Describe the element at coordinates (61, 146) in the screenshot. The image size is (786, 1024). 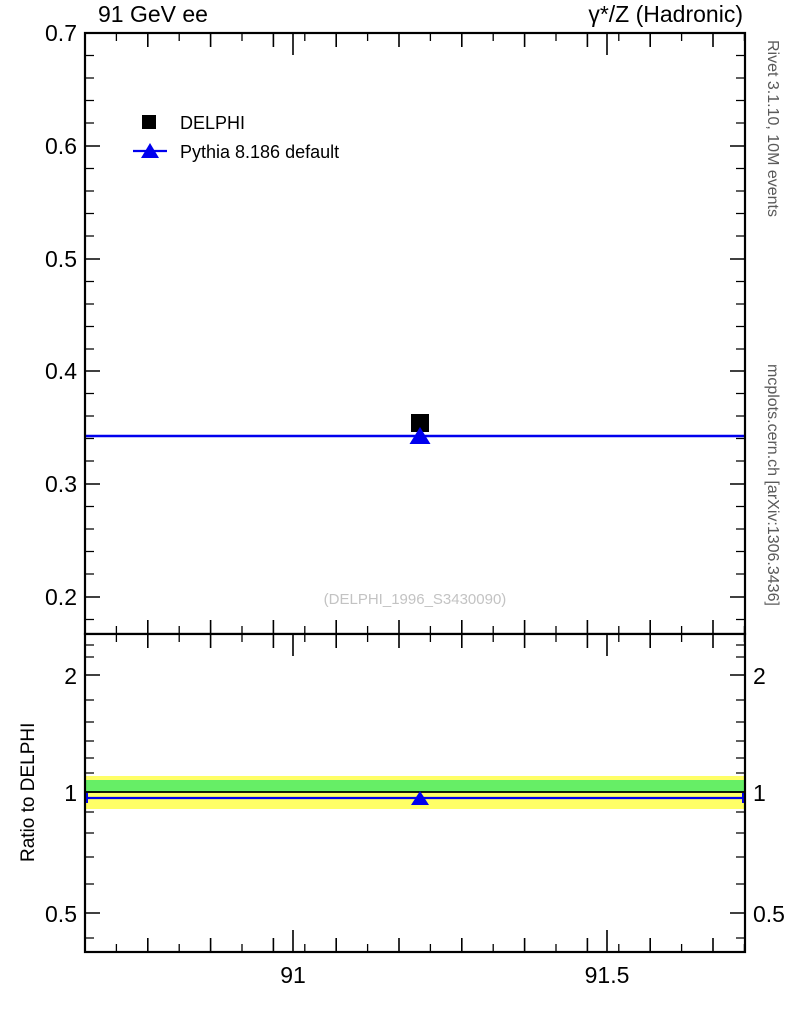
I see `main-ytick-1: 0.6` at that location.